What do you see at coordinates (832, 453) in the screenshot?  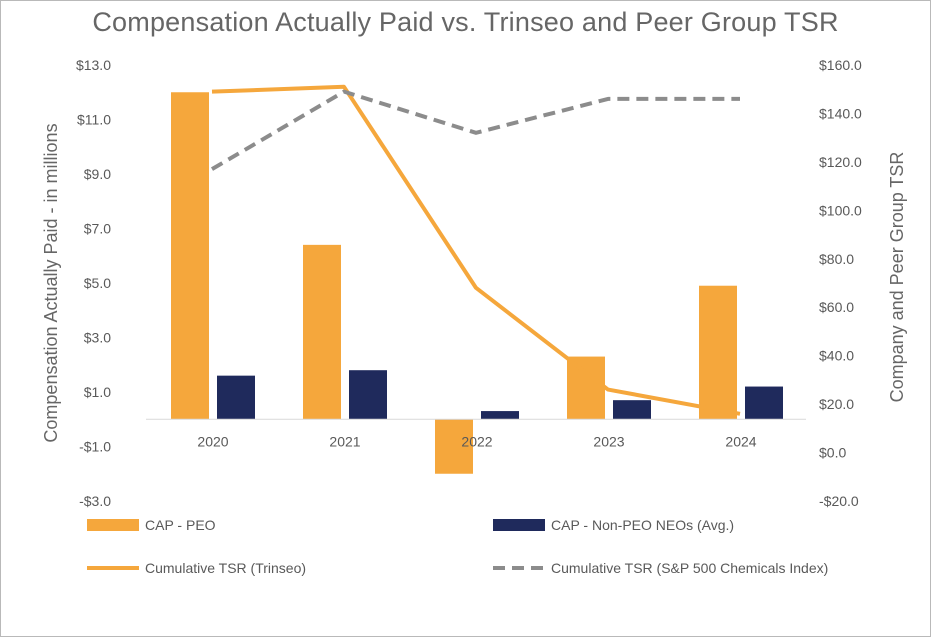 I see `y2-tick-label: $0.0` at bounding box center [832, 453].